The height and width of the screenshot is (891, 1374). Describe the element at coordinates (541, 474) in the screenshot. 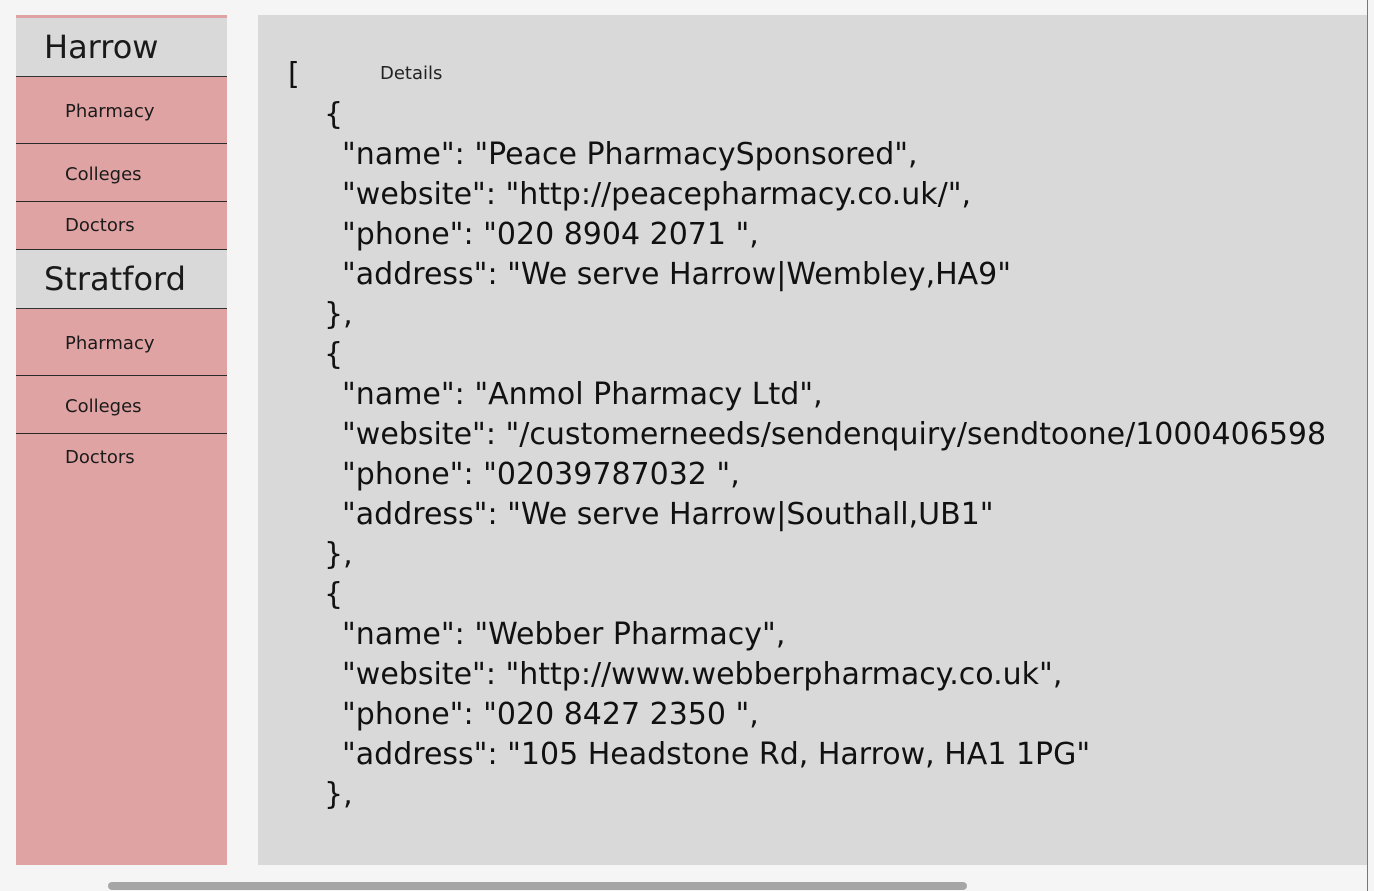

I see `json-line: "phone": "02039787032 ",` at that location.